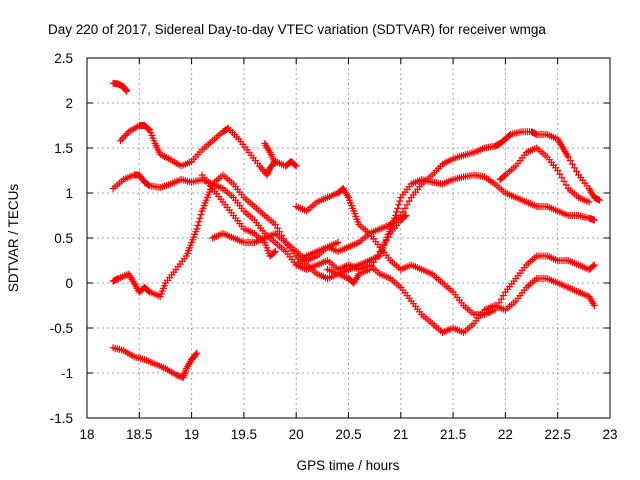 Image resolution: width=640 pixels, height=480 pixels. Describe the element at coordinates (296, 434) in the screenshot. I see `x-tick-label: 20` at that location.